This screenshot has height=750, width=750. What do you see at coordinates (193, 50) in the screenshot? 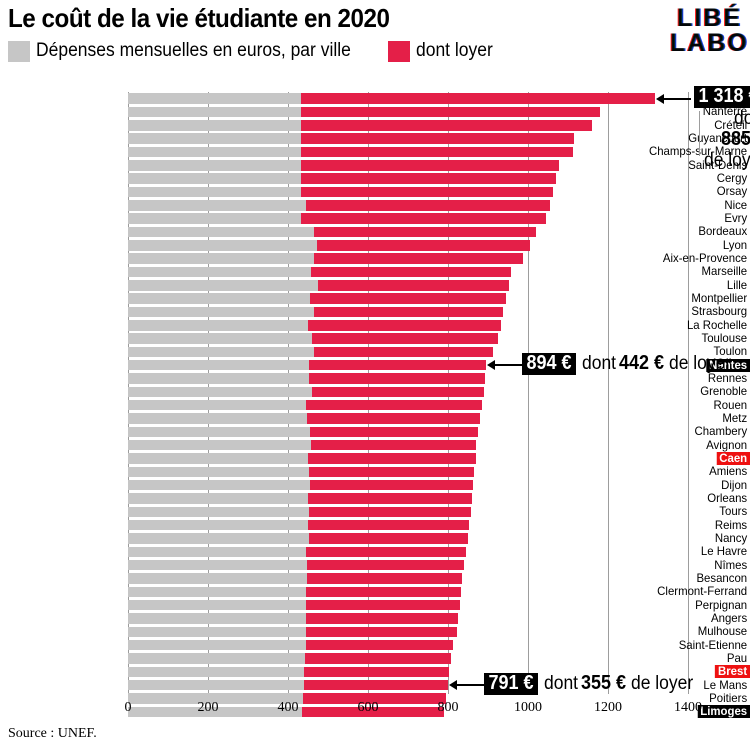
I see `legend-label-depenses: Dépenses mensuelles en euros, par ville` at bounding box center [193, 50].